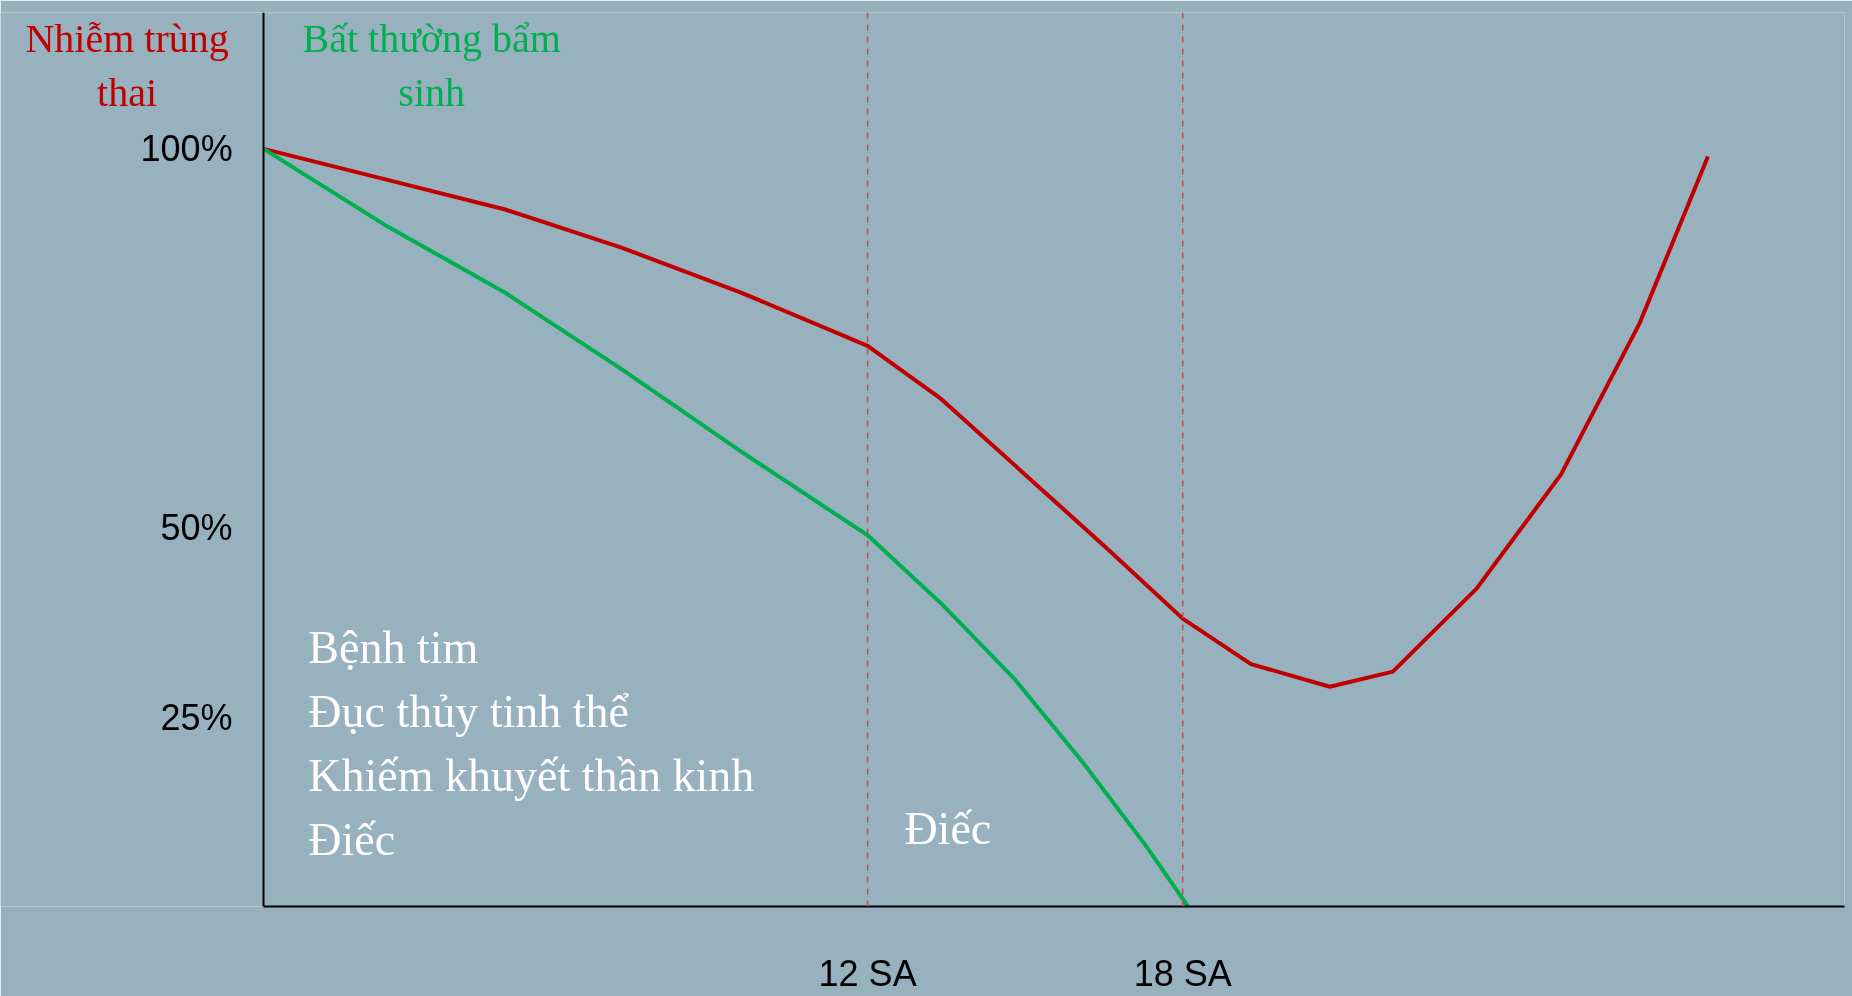  What do you see at coordinates (196, 528) in the screenshot?
I see `y-tick-label: 50%` at bounding box center [196, 528].